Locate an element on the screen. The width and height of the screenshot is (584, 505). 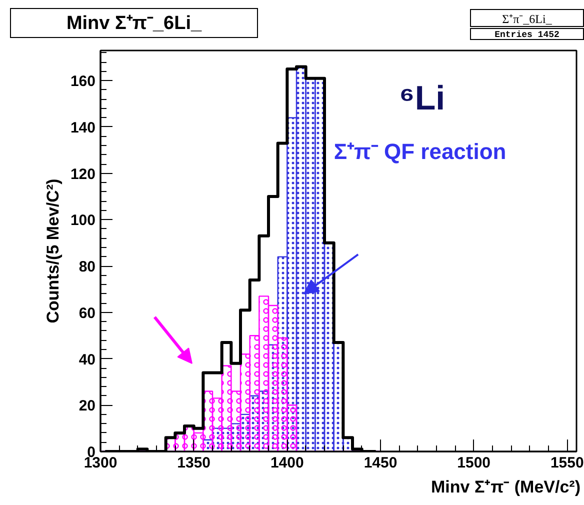
x-axis-title: Minv Σ⁺π⁻ (MeV/c²) is located at coordinates (506, 487).